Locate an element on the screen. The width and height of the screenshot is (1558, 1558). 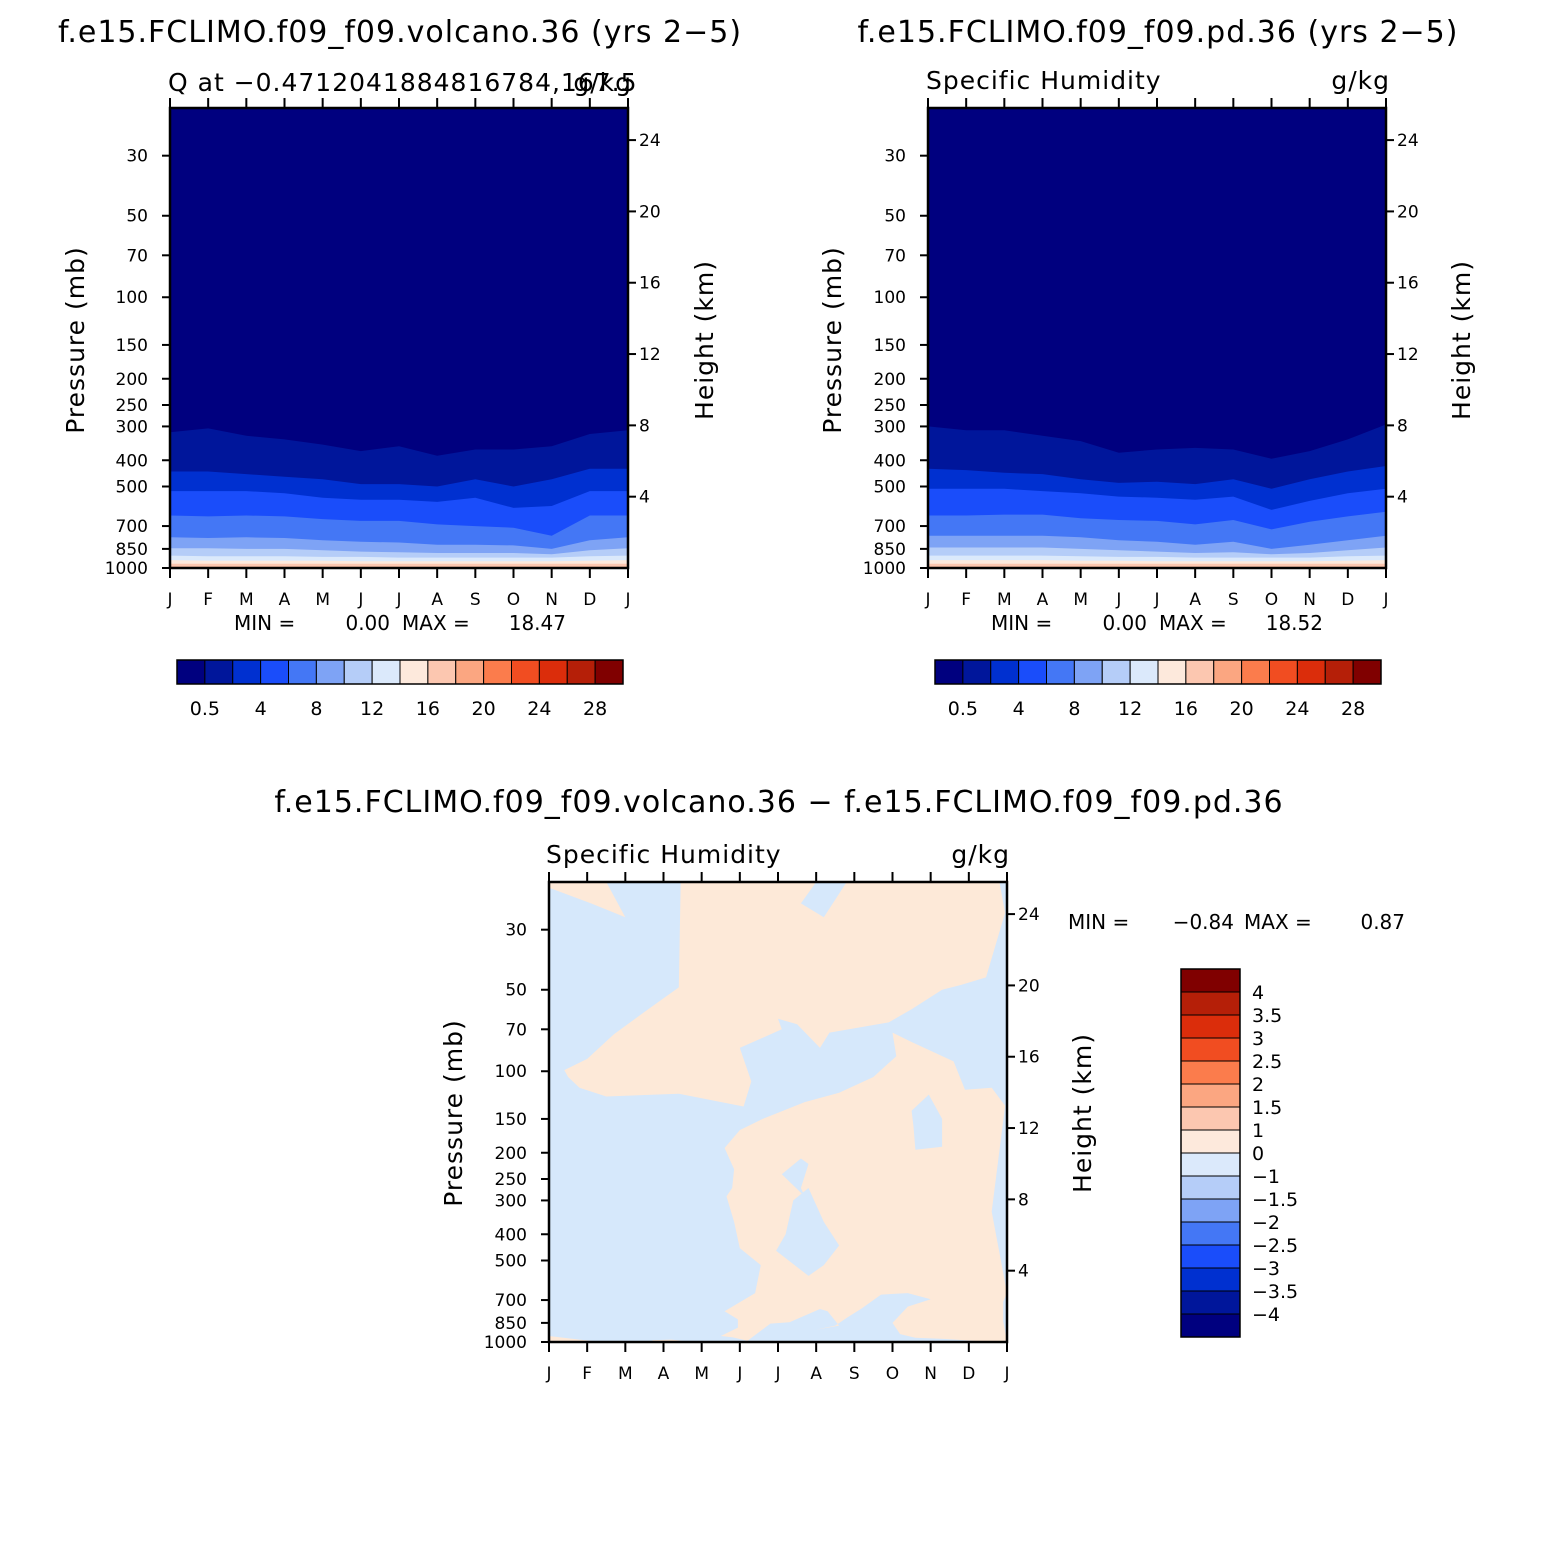
panel-pd-colorbar-label: 16 is located at coordinates (1186, 709).